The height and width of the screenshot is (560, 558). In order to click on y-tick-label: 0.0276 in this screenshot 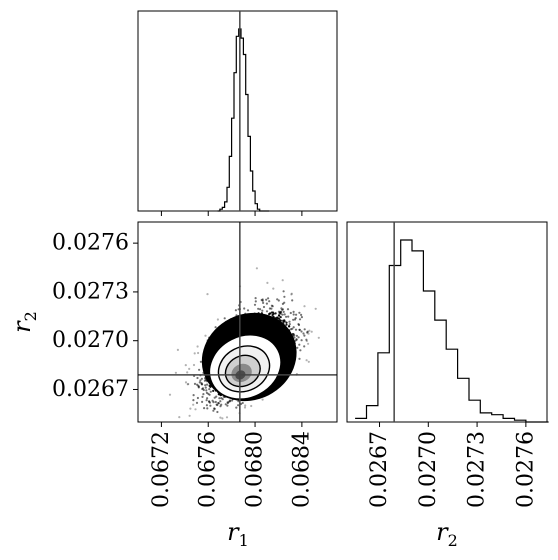, I will do `click(90, 243)`.